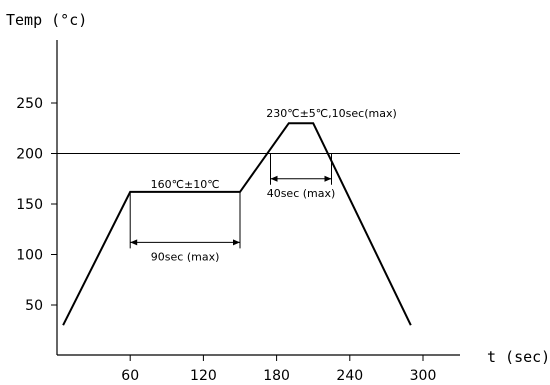 This screenshot has width=550, height=385. I want to click on x-tick-label: 120, so click(203, 376).